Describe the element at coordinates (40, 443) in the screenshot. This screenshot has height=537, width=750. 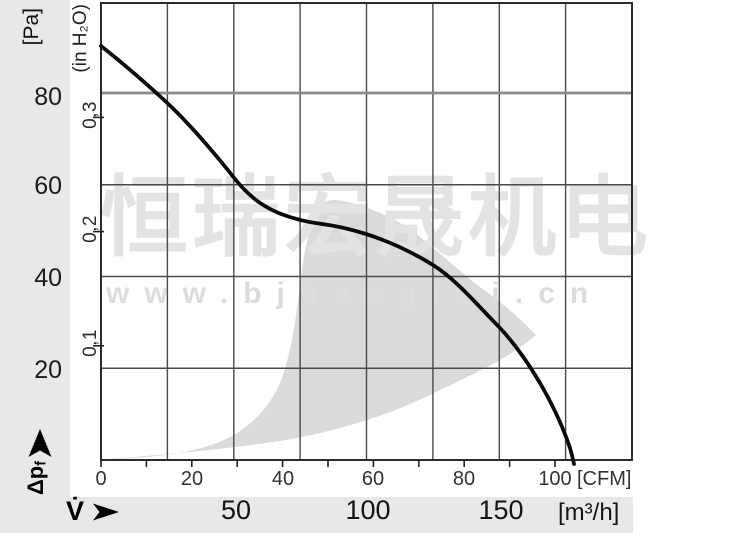
I see `y-axis-arrow-icon` at that location.